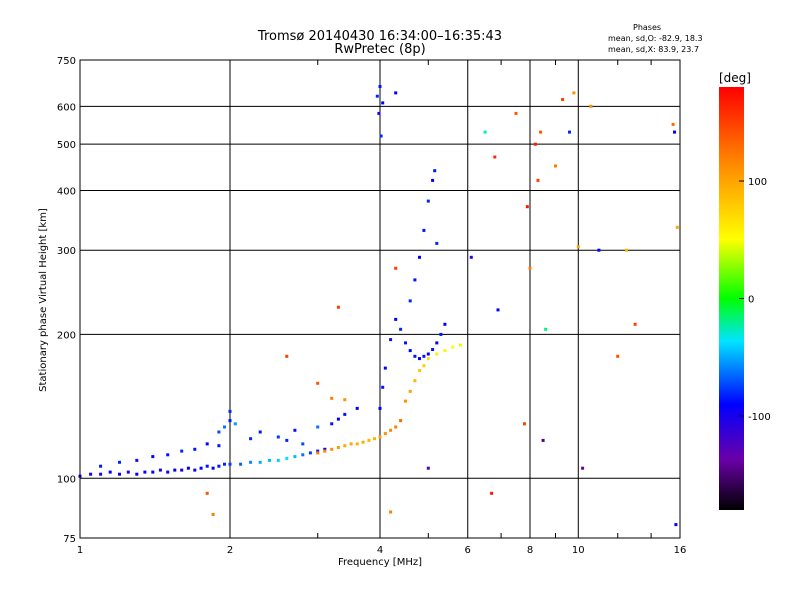 The height and width of the screenshot is (600, 800). Describe the element at coordinates (80, 550) in the screenshot. I see `x-tick-label: 1` at that location.